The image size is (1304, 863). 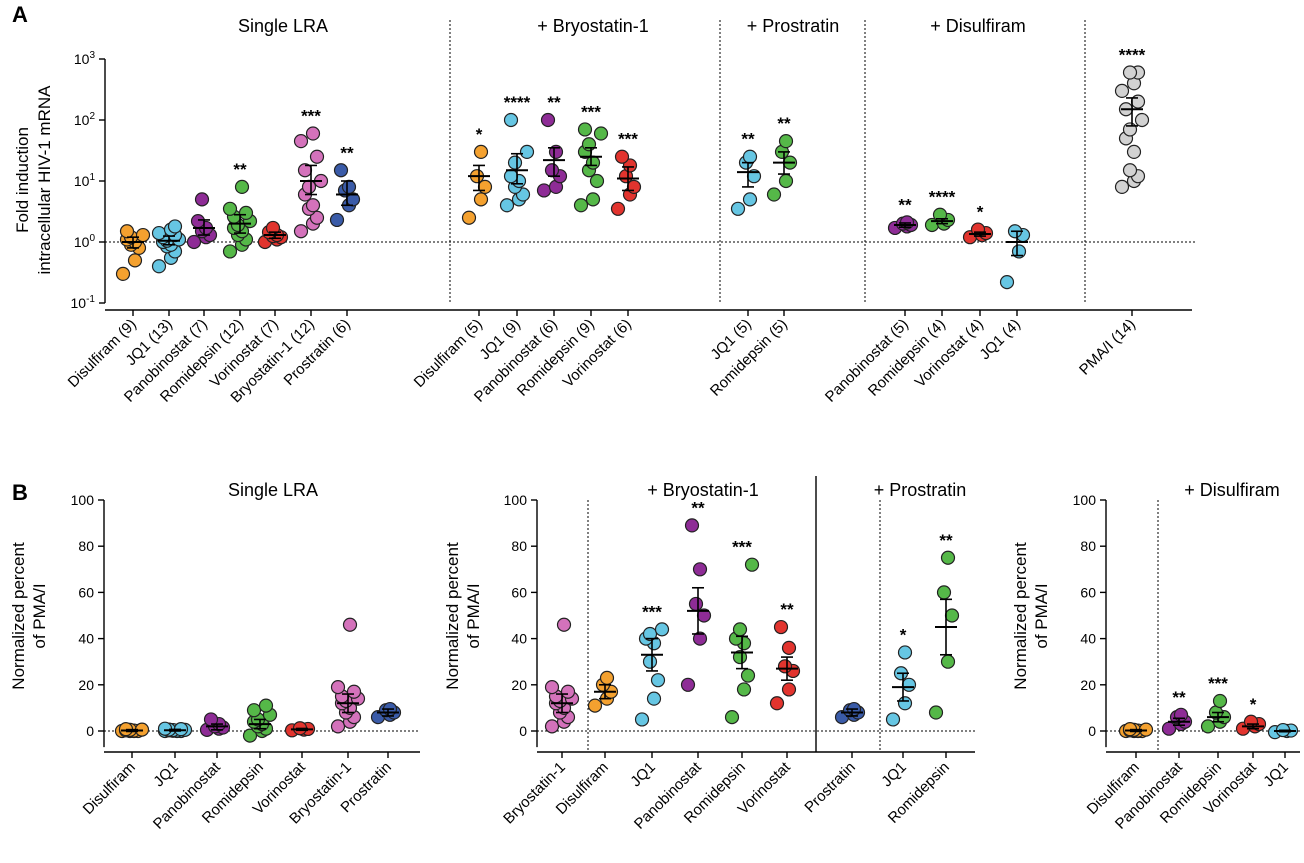 I want to click on panel-b2-category-label: JQ1, so click(x=642, y=774).